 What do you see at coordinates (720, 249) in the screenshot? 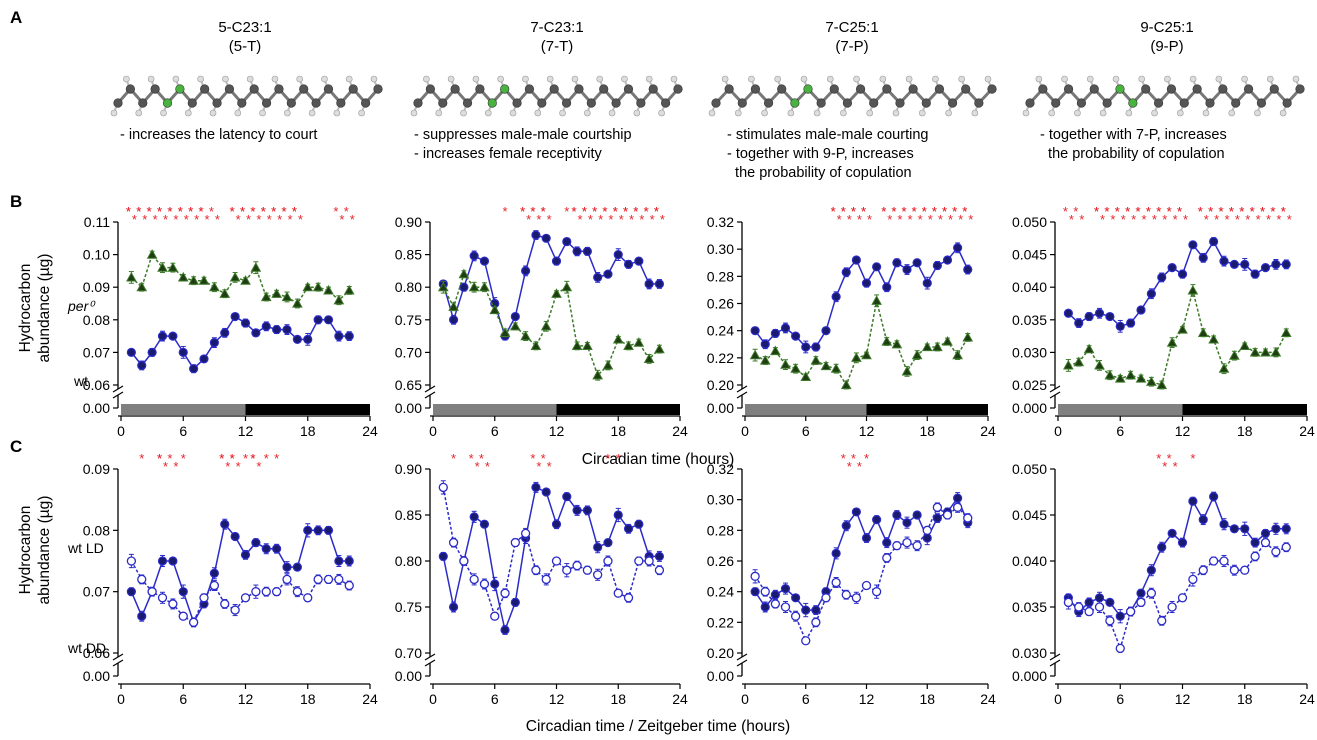
I see `y-tick-label: 0.30` at bounding box center [720, 249].